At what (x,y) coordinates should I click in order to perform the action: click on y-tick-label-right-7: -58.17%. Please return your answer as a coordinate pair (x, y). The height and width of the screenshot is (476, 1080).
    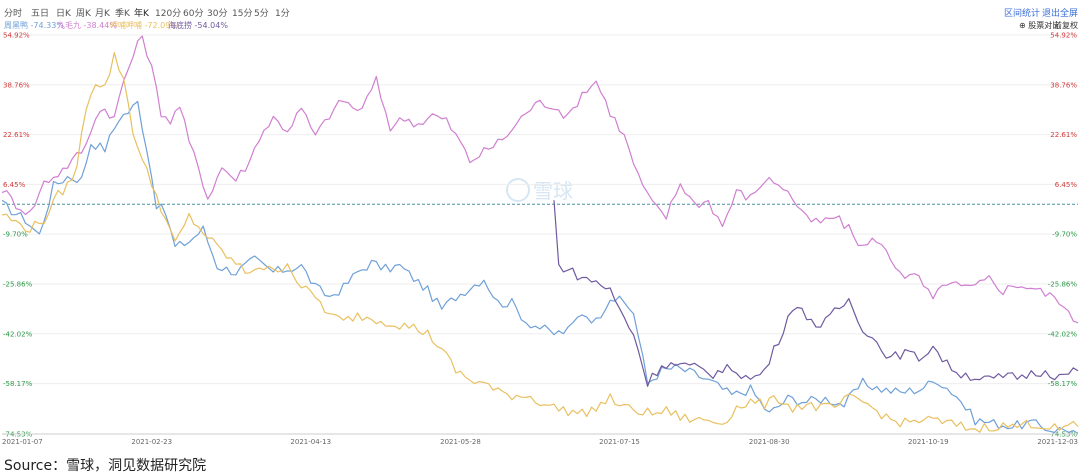
    Looking at the image, I should click on (1063, 384).